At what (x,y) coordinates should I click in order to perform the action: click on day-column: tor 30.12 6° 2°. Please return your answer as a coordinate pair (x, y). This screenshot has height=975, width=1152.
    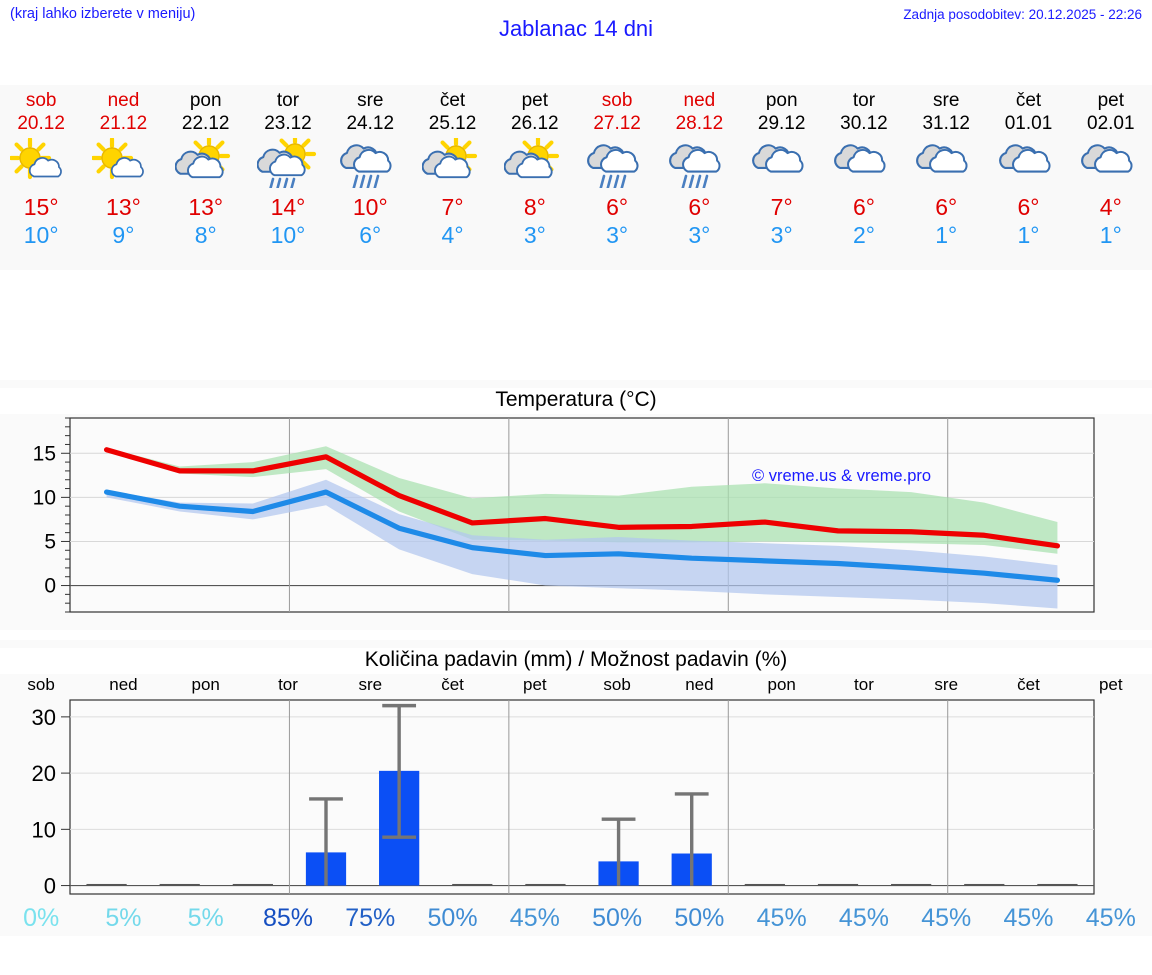
    Looking at the image, I should click on (864, 177).